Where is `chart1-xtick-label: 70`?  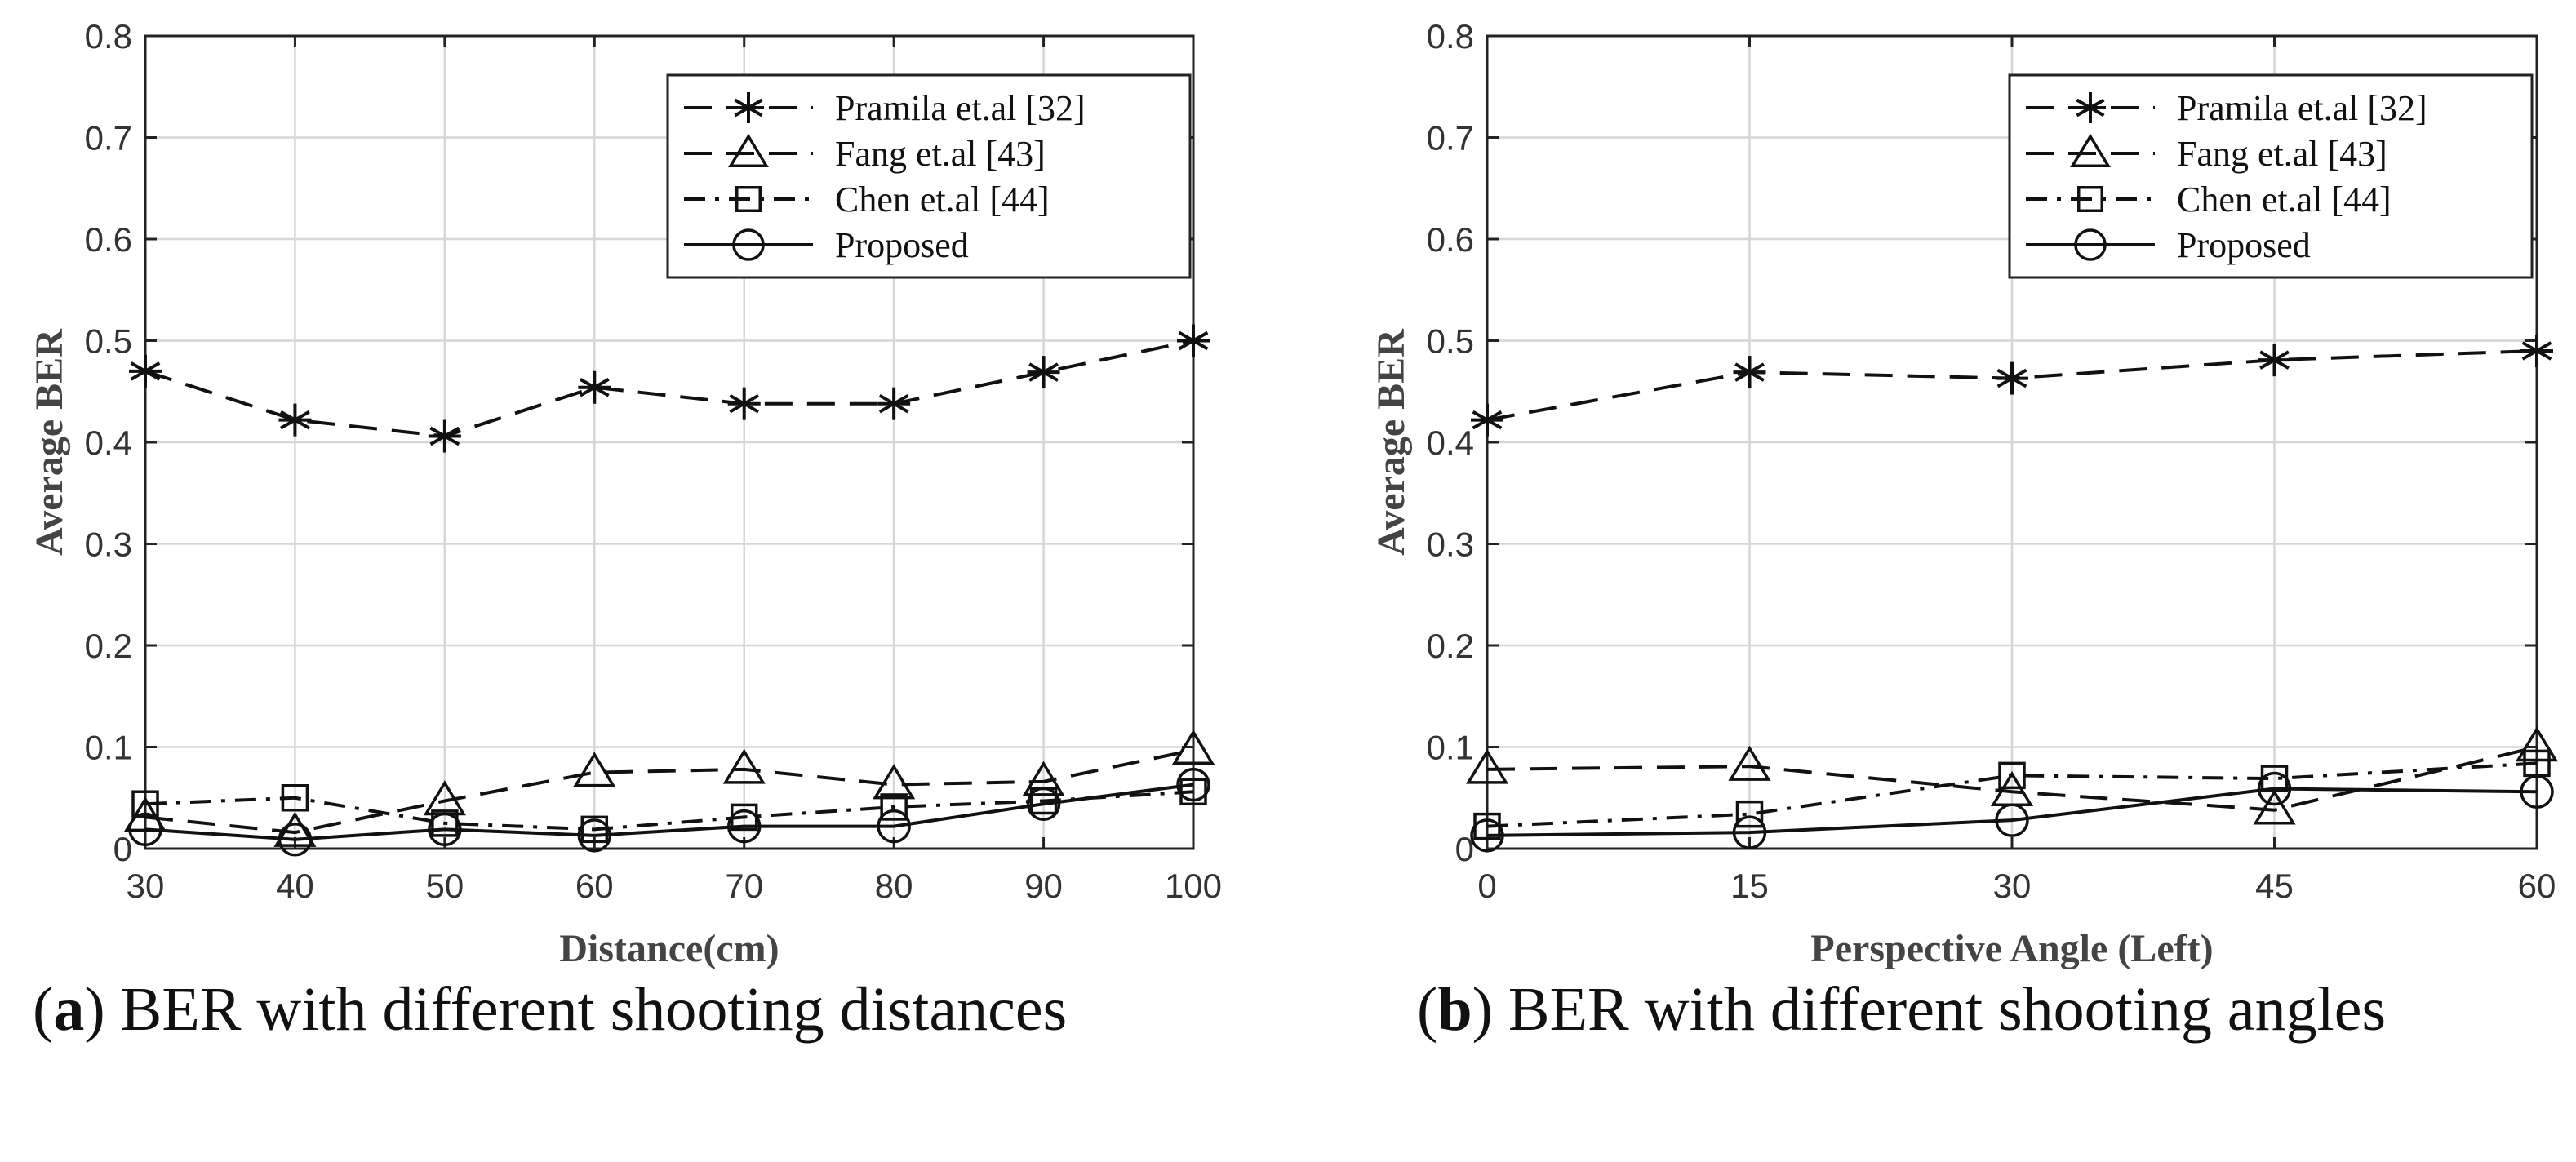 chart1-xtick-label: 70 is located at coordinates (744, 886).